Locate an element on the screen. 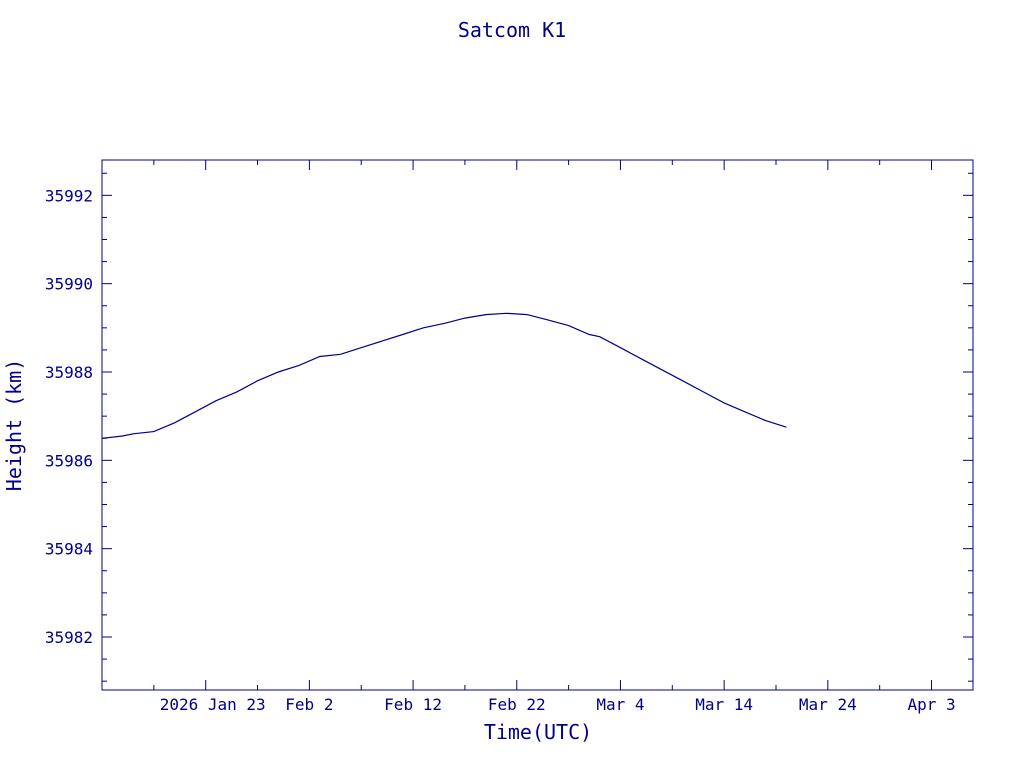 The width and height of the screenshot is (1024, 768). x-tick-label: Feb 2 is located at coordinates (309, 704).